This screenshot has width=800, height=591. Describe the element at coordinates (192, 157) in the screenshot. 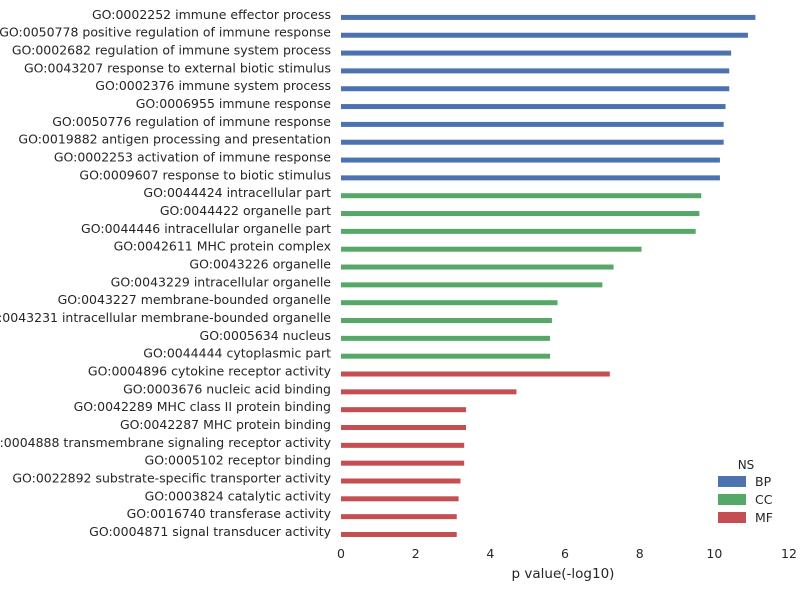

I see `category-label-9: GO:0002253 activation of immune response` at that location.